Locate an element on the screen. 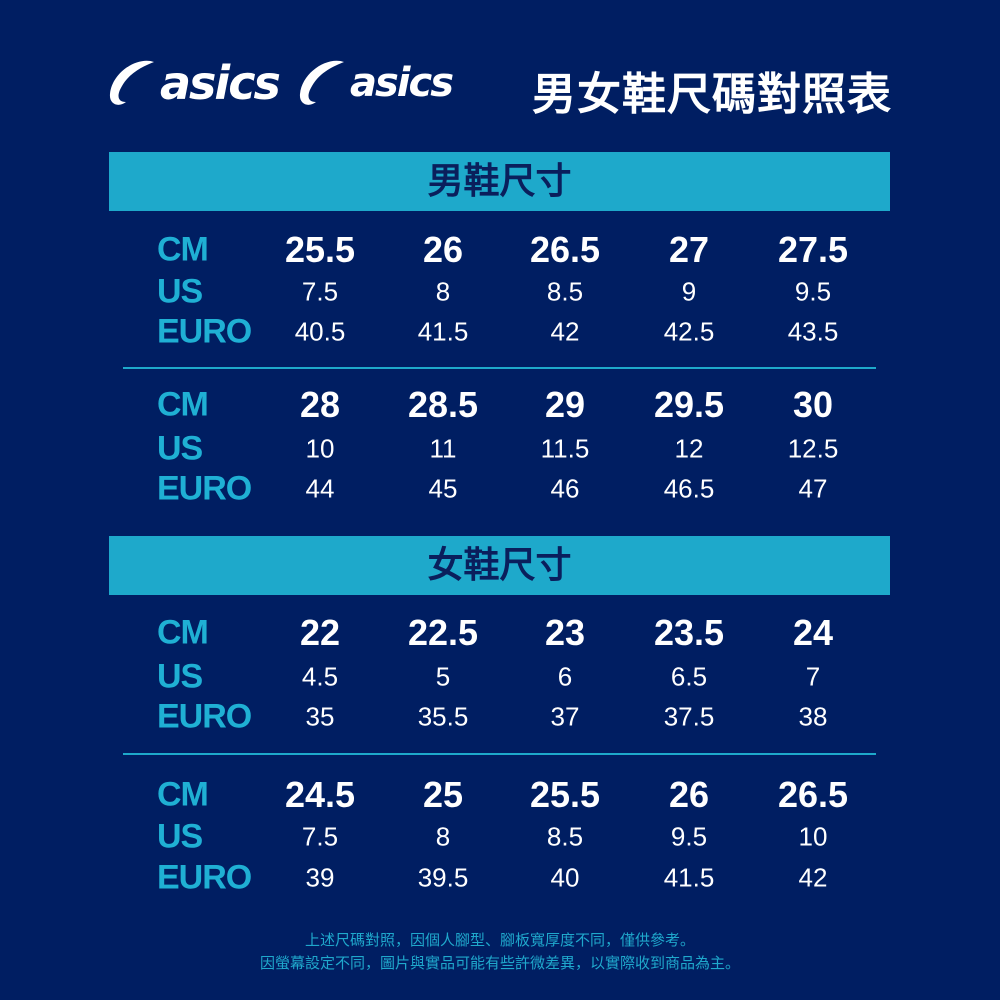 The height and width of the screenshot is (1000, 1000). size-euro-cell: 38 is located at coordinates (813, 716).